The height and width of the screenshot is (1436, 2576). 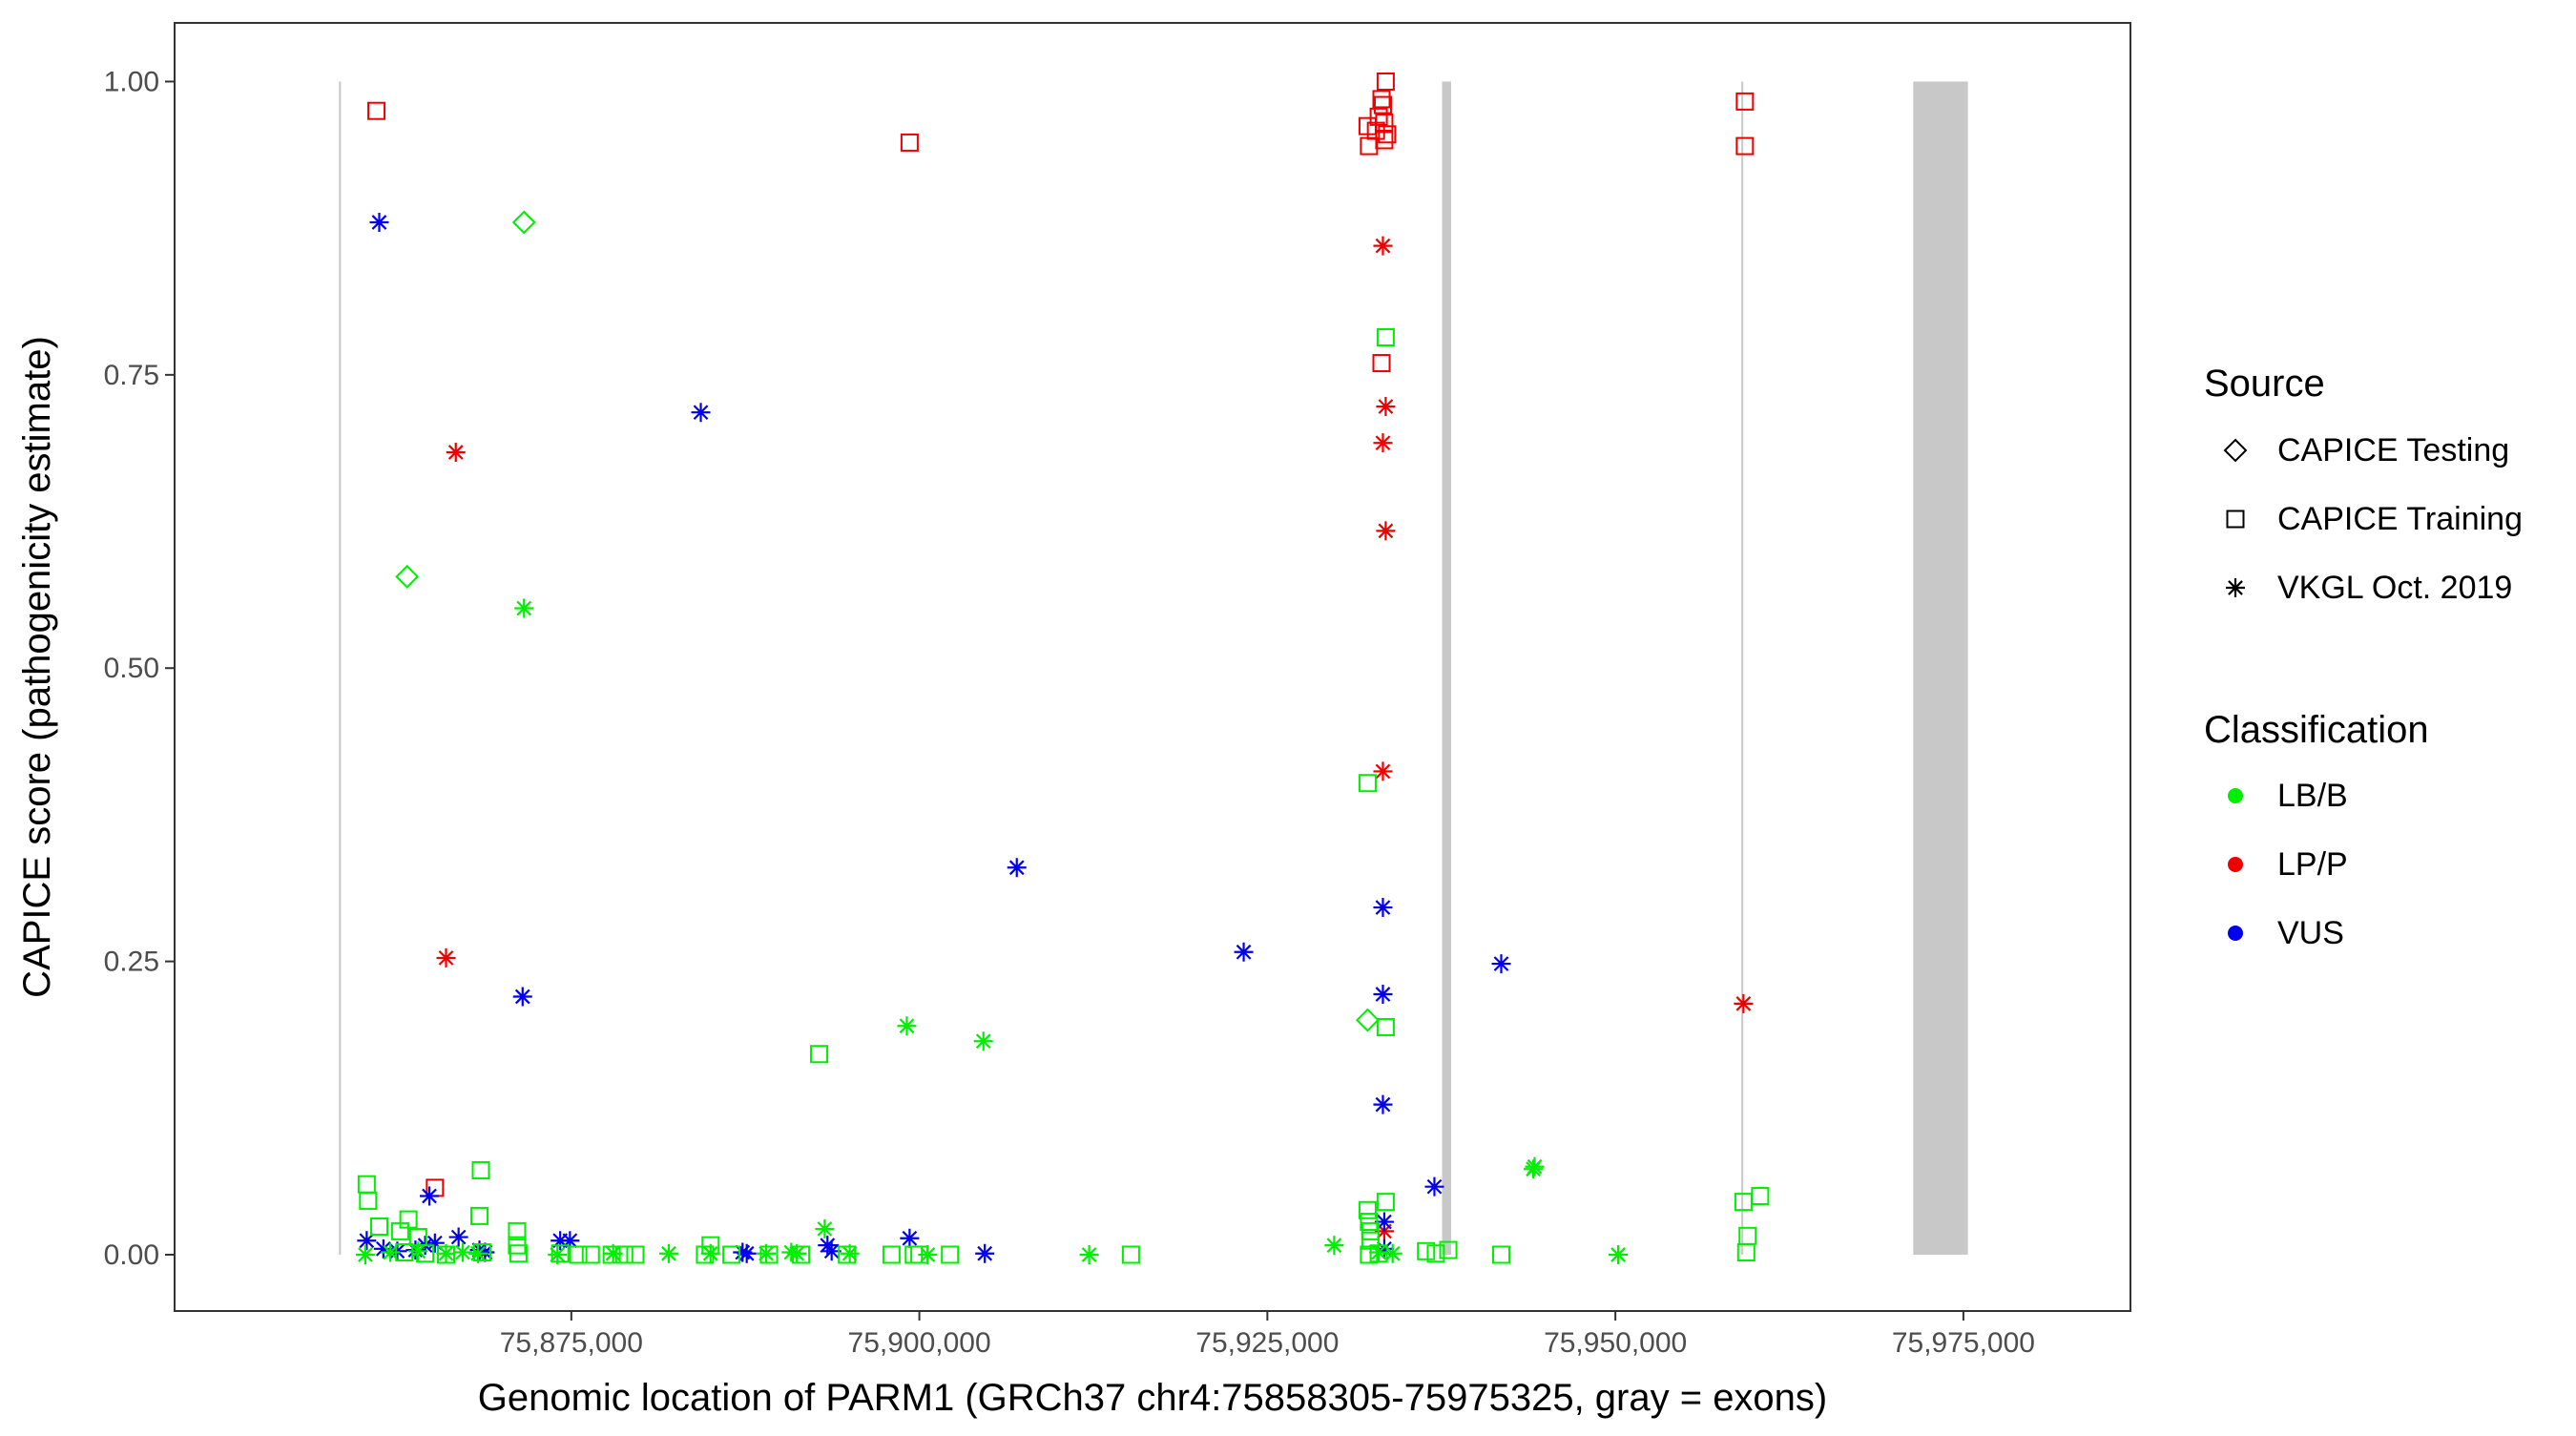 What do you see at coordinates (131, 668) in the screenshot?
I see `y-tick-label: 0.50` at bounding box center [131, 668].